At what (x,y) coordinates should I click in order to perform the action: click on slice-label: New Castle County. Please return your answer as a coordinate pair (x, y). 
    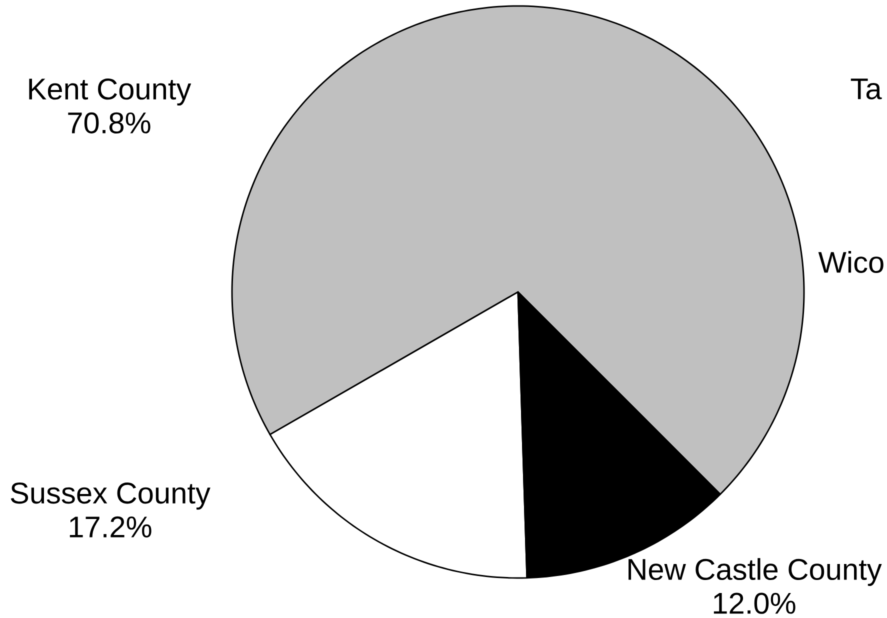
    Looking at the image, I should click on (755, 572).